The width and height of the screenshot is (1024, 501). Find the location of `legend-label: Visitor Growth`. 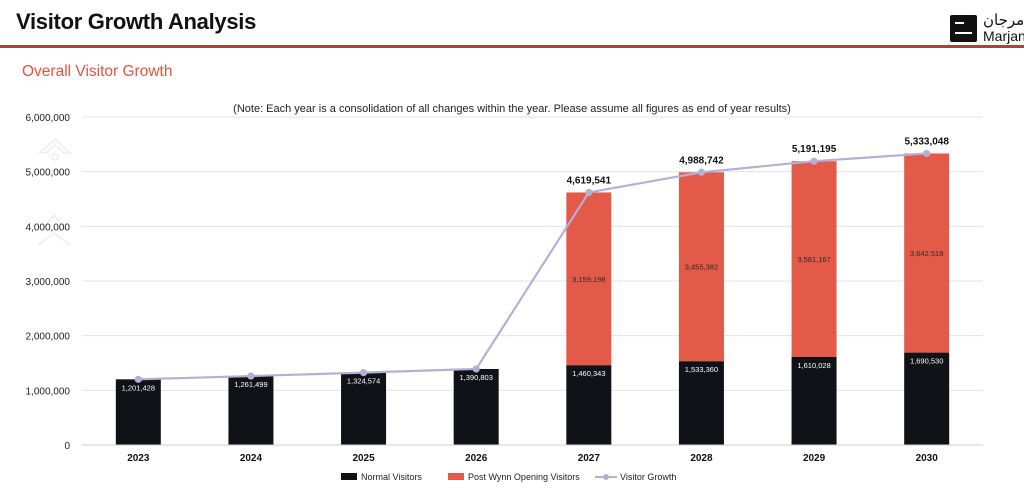

legend-label: Visitor Growth is located at coordinates (648, 477).